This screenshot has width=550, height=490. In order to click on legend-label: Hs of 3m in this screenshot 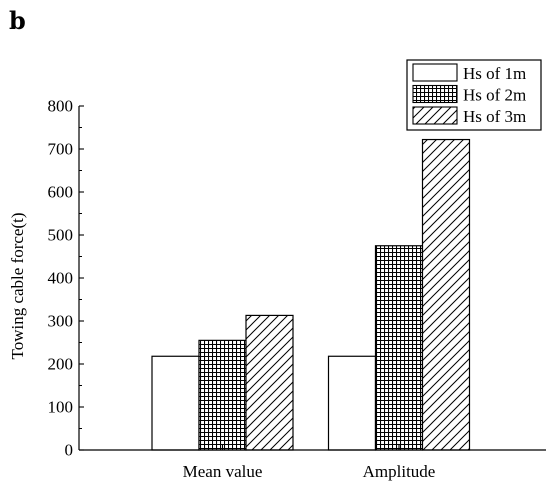, I will do `click(494, 116)`.